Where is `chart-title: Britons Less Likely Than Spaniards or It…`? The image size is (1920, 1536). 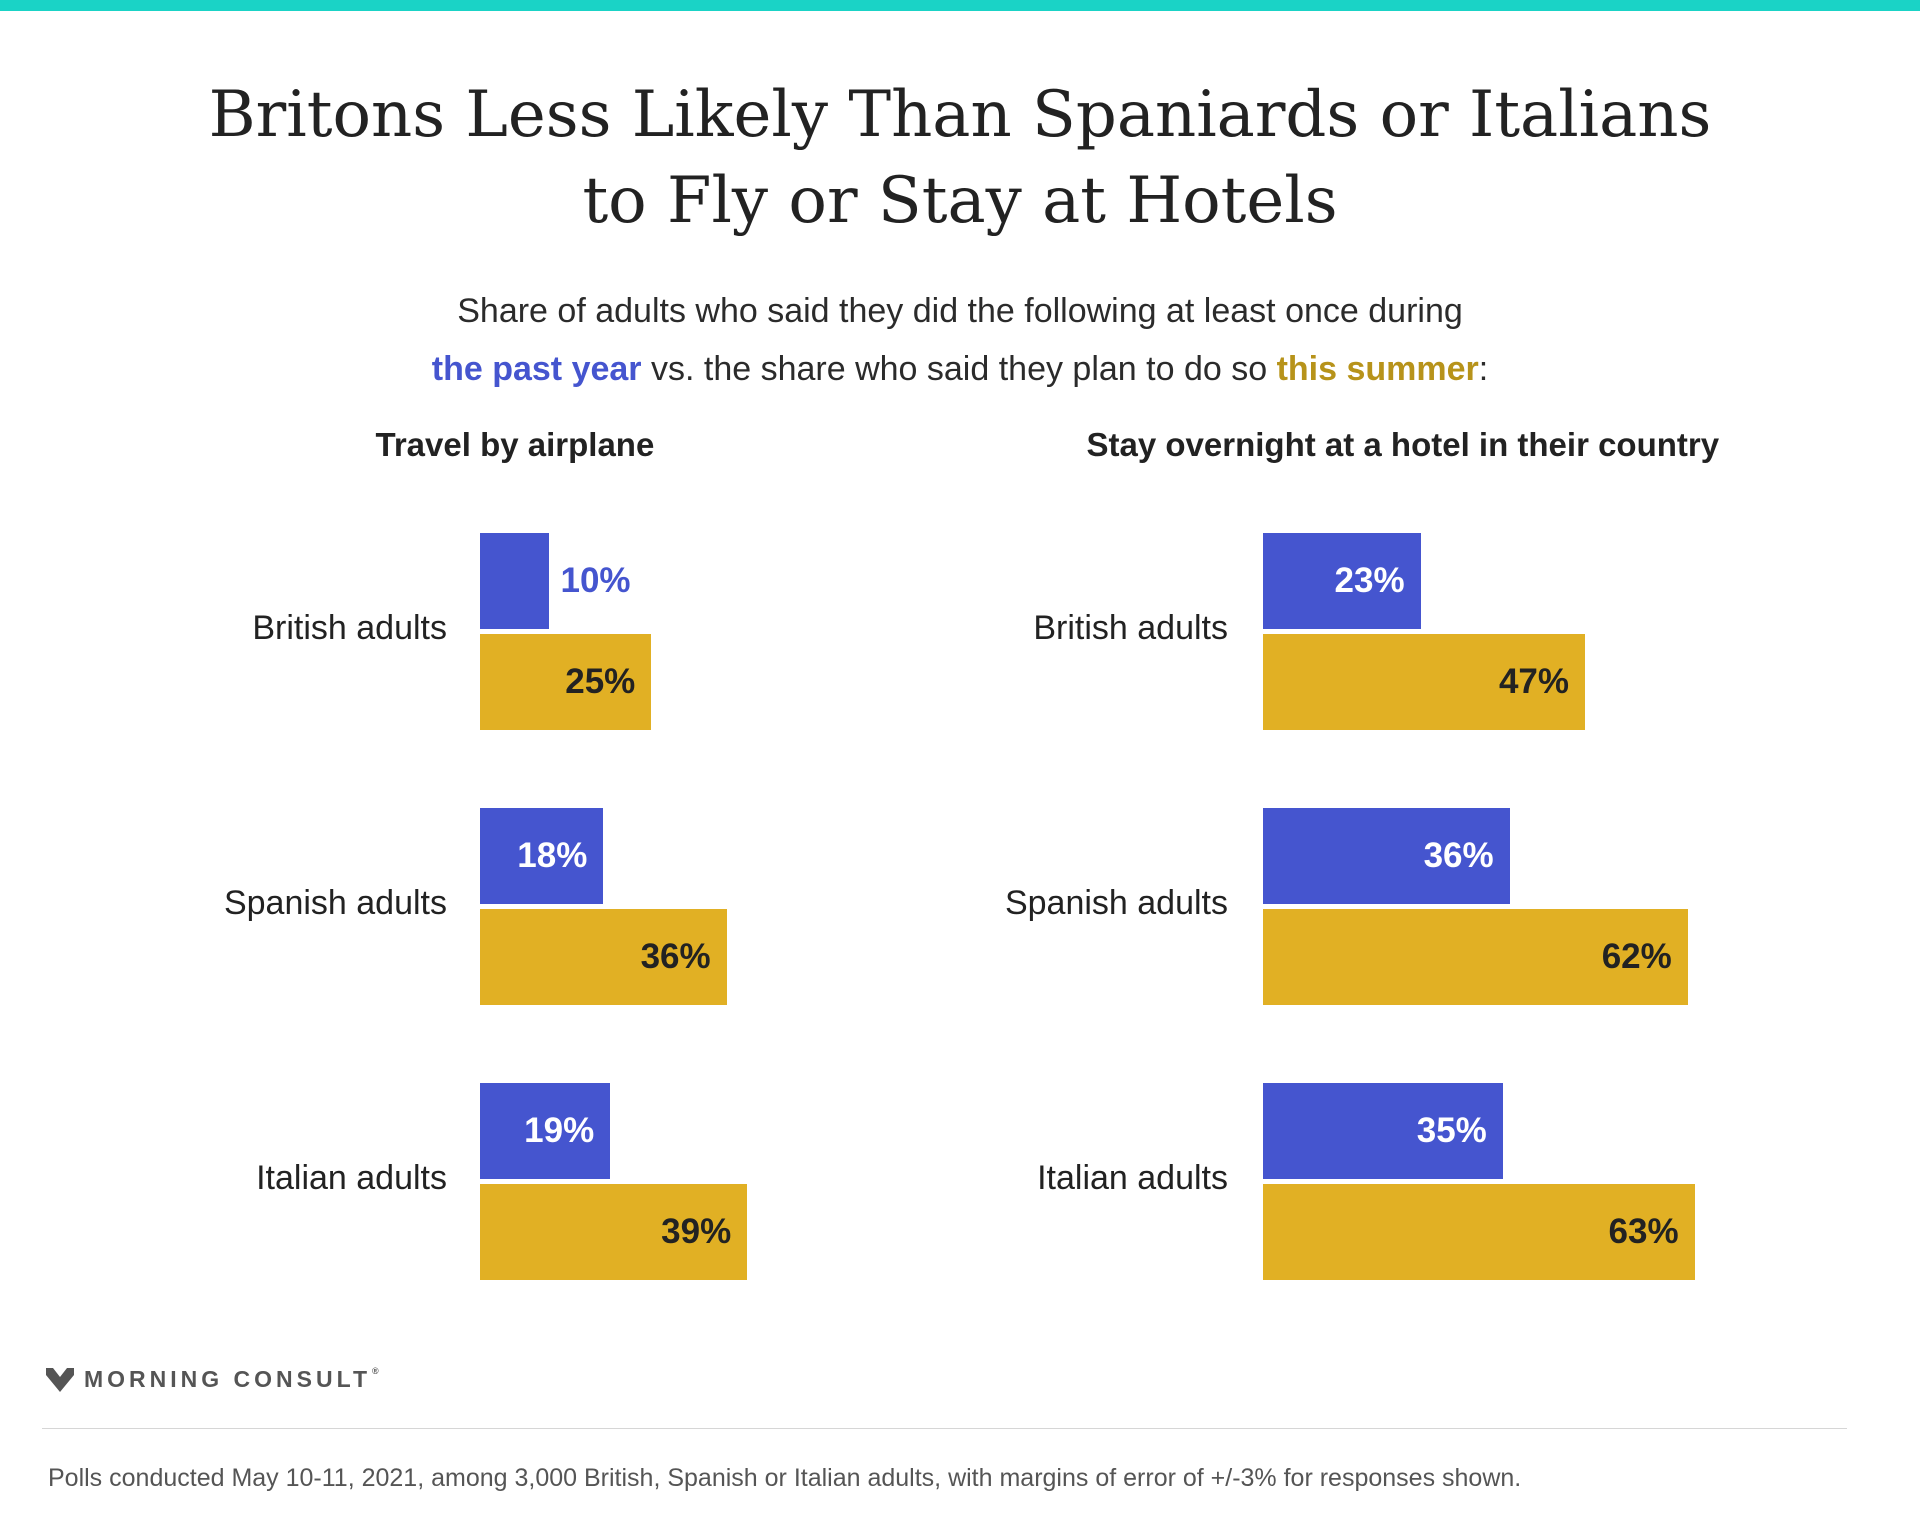
chart-title: Britons Less Likely Than Spaniards or It… is located at coordinates (960, 158).